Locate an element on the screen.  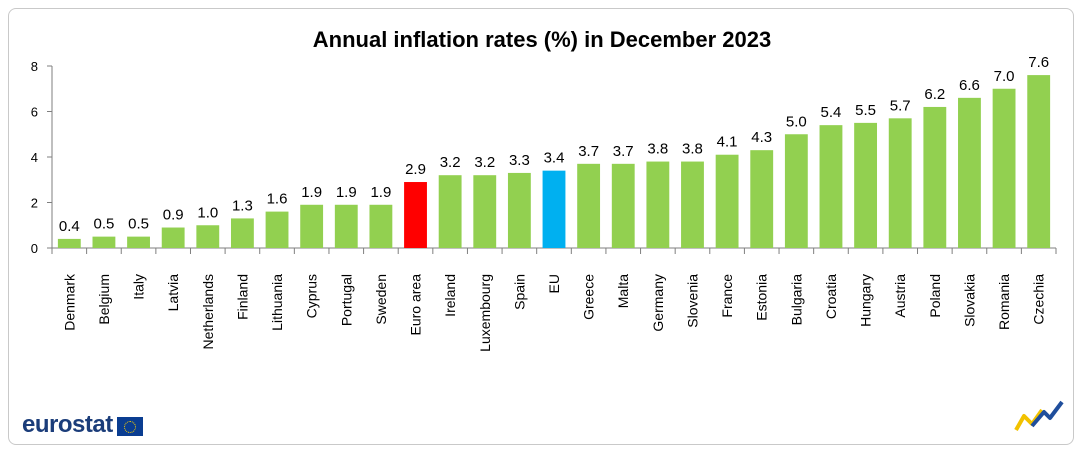
bar-croatia is located at coordinates (831, 186).